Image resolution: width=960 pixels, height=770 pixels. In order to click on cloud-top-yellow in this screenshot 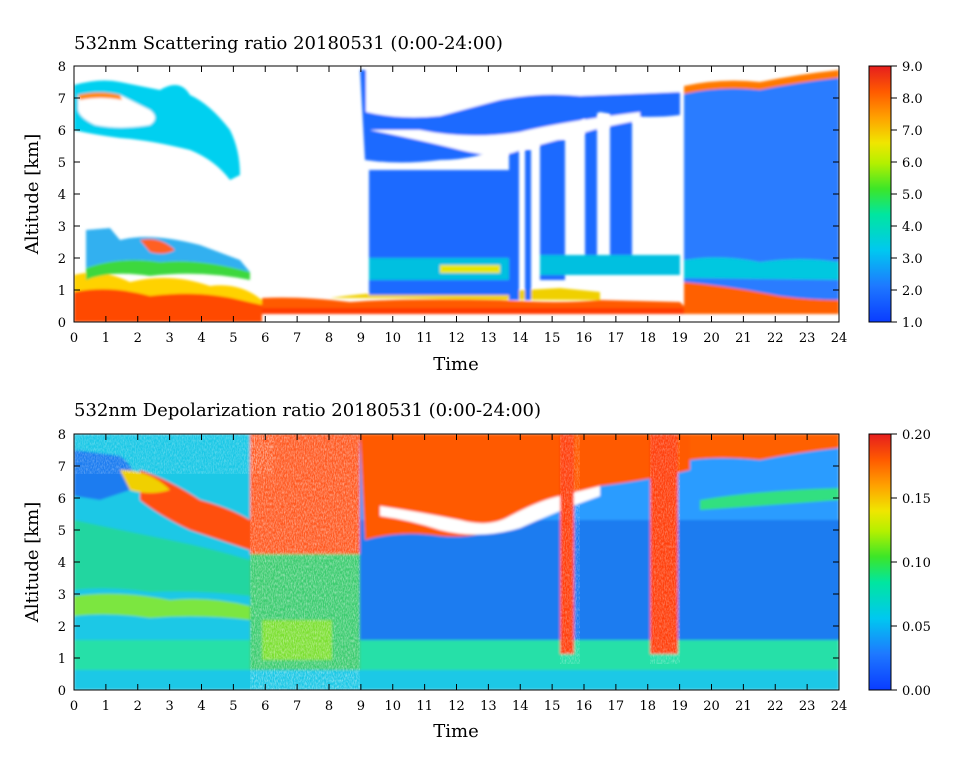, I will do `click(145, 481)`.